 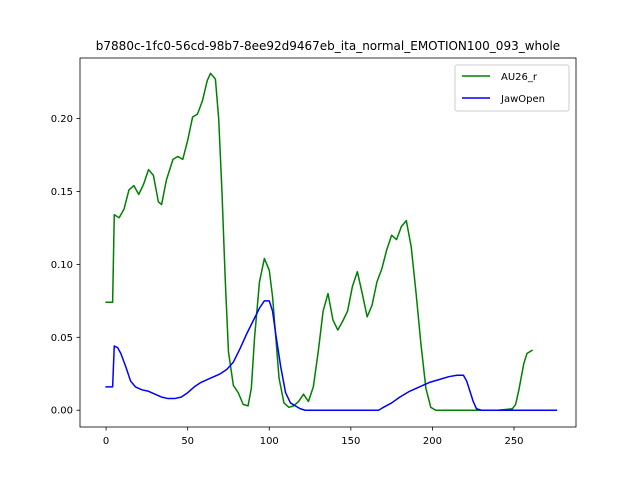 I want to click on x-tick-label: 50, so click(x=187, y=441).